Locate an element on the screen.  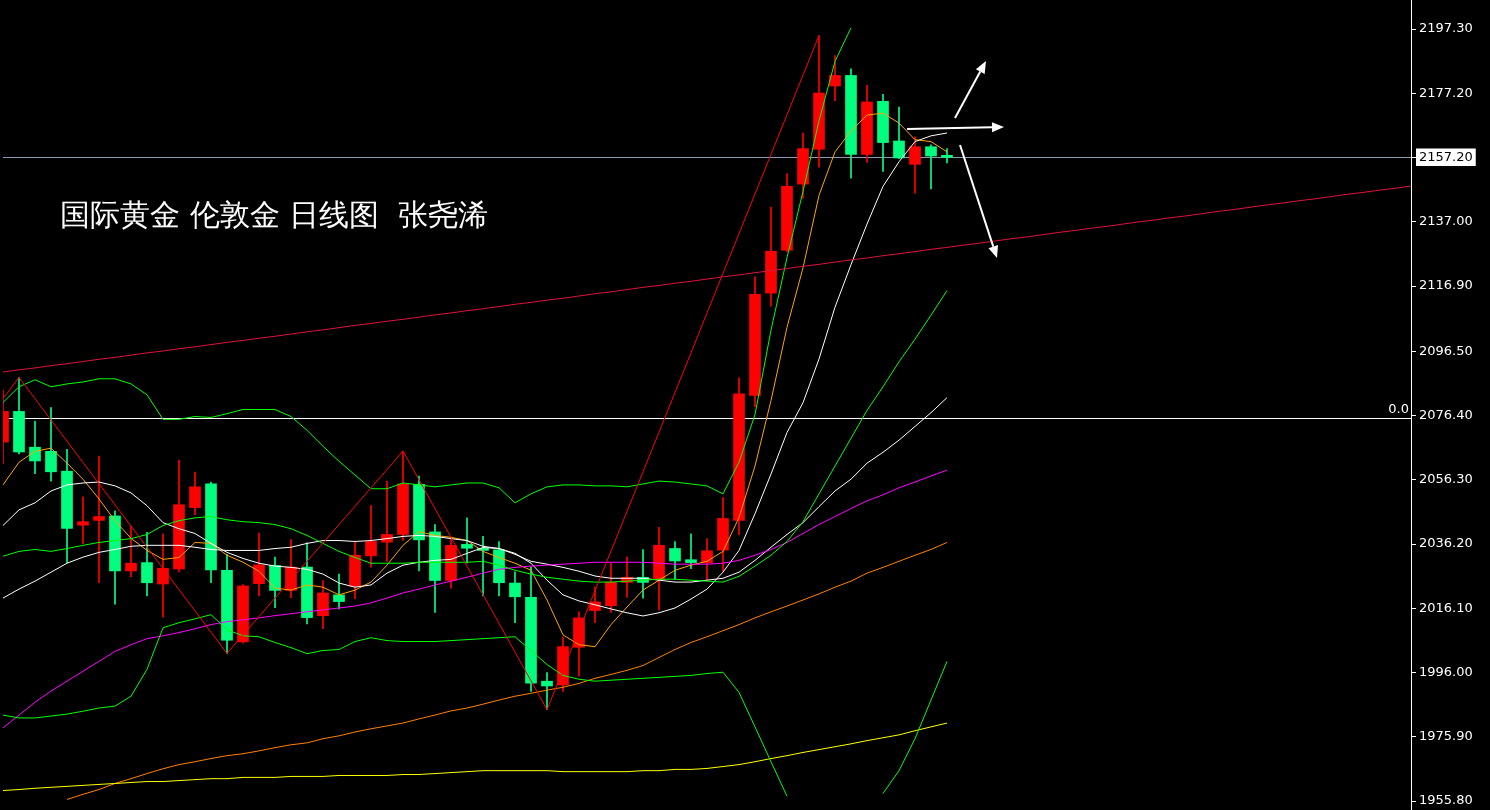
y-tick-label: 2016.10 is located at coordinates (1446, 607).